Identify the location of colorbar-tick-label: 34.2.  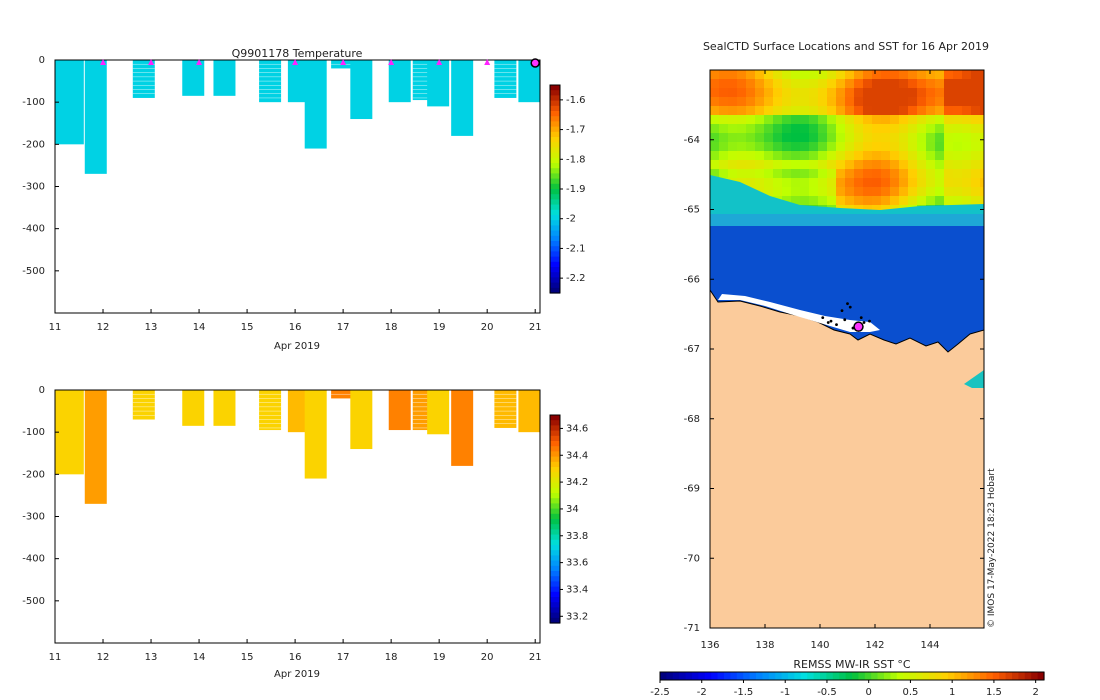
(577, 482).